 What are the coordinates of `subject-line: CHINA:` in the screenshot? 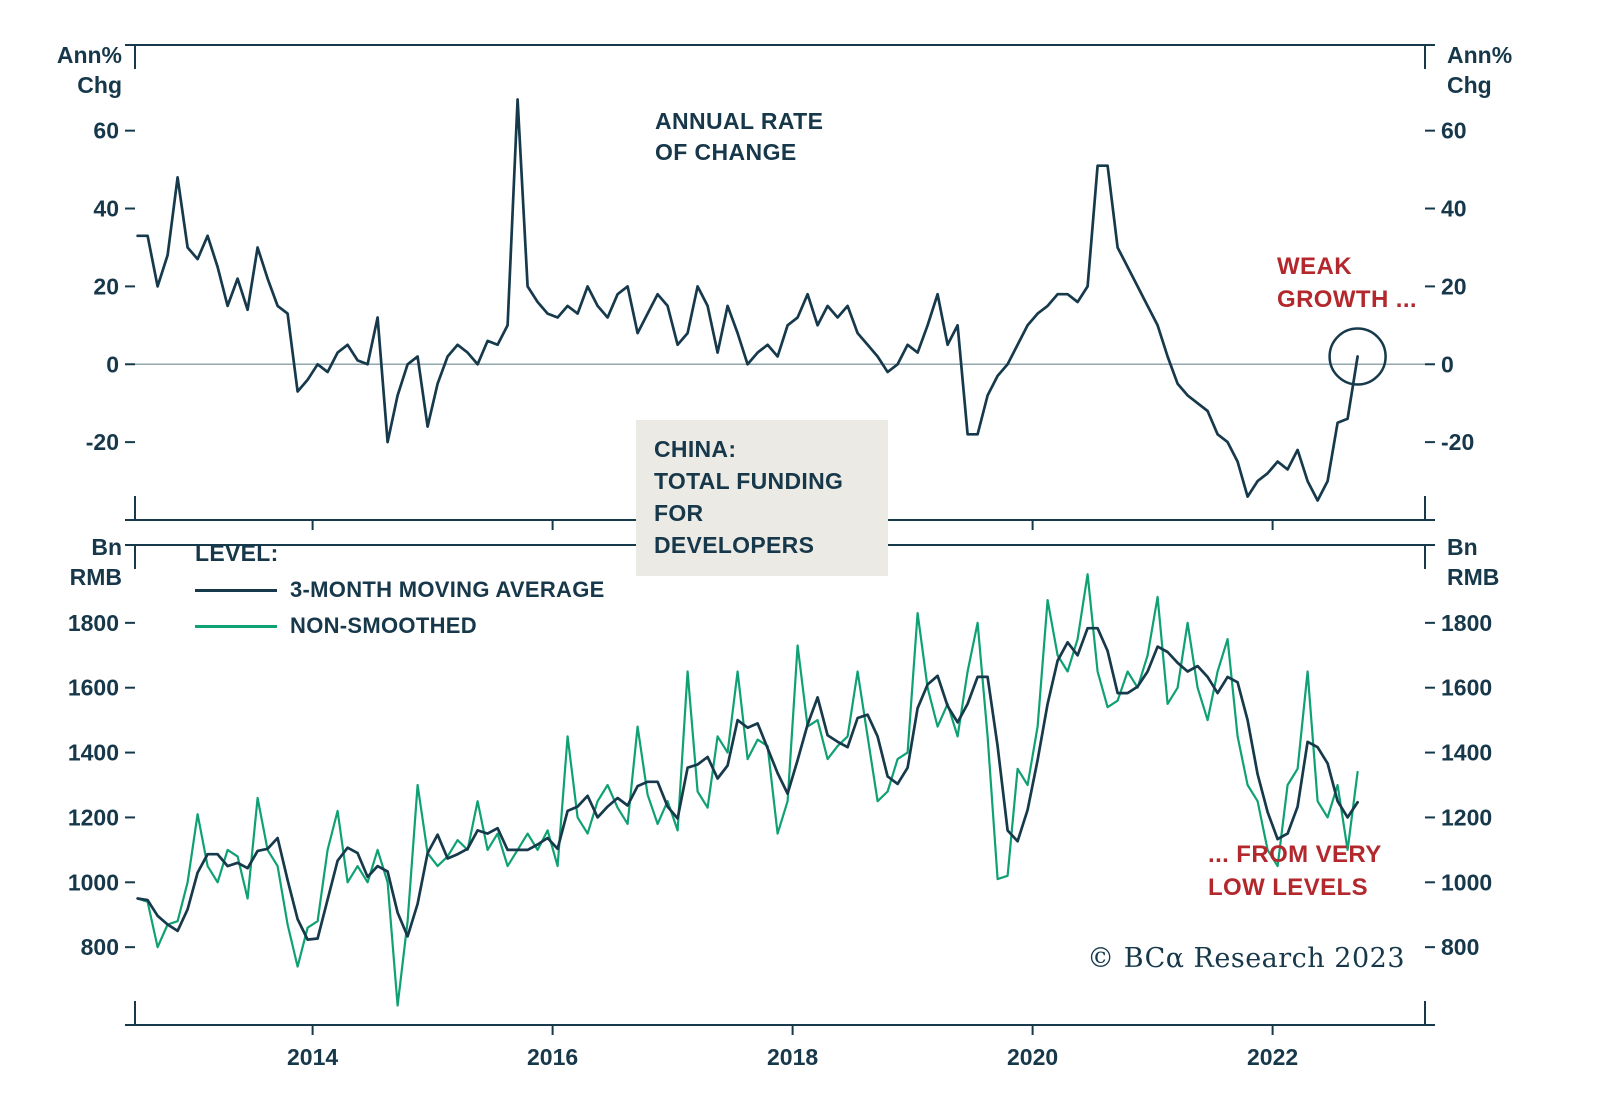 It's located at (695, 449).